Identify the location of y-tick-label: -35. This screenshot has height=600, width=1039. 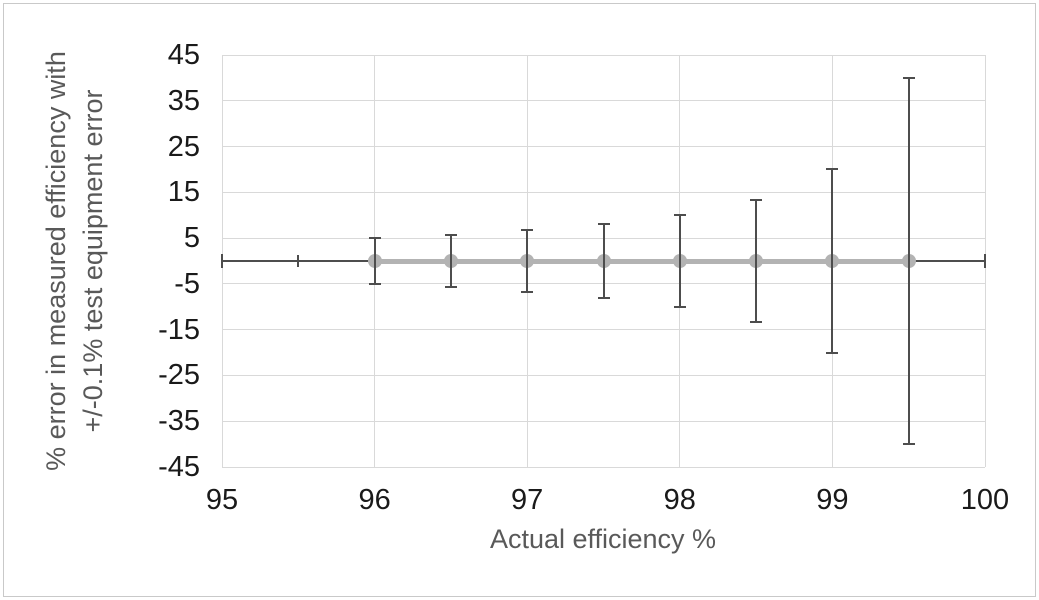
(179, 421).